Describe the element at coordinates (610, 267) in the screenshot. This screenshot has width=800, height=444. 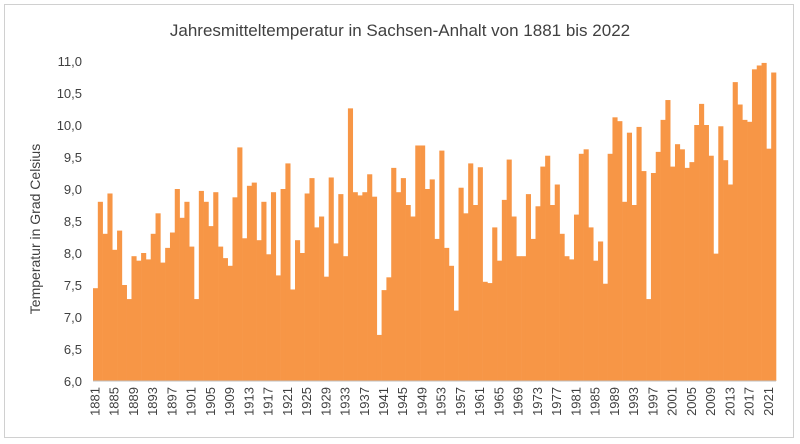
I see `bar-1988` at that location.